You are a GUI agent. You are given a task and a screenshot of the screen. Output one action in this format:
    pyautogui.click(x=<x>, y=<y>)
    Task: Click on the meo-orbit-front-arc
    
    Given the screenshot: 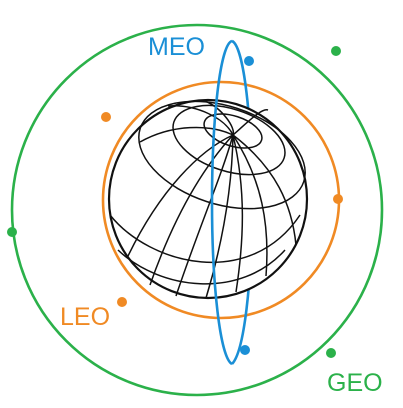 What is the action you would take?
    pyautogui.click(x=221, y=202)
    